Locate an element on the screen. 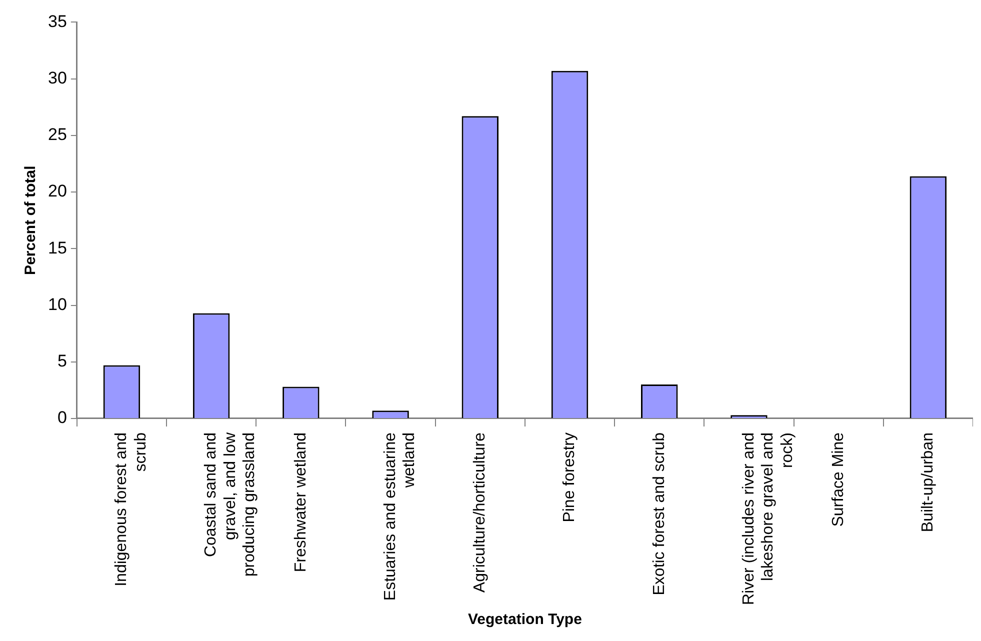 This screenshot has width=981, height=641. x-tick-label: Built-up/urban is located at coordinates (928, 482).